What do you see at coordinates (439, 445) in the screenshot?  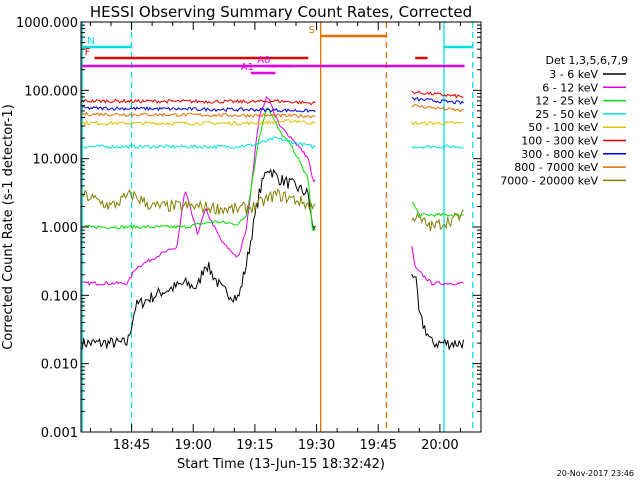 I see `x-tick-label-5: 20:00` at bounding box center [439, 445].